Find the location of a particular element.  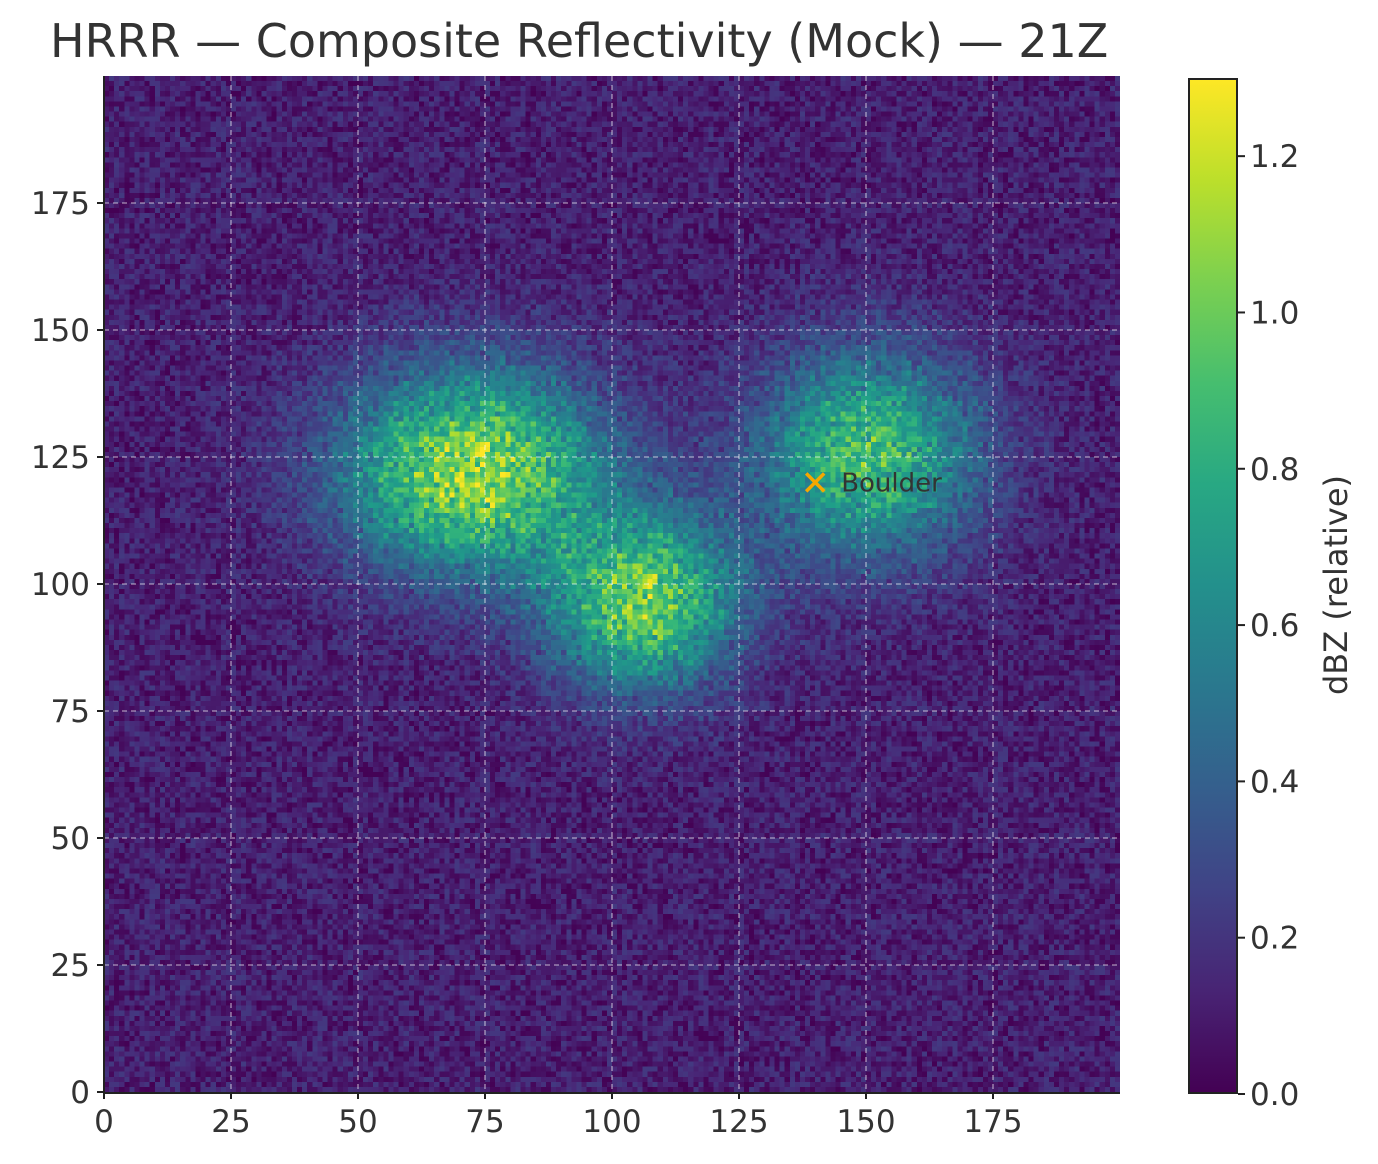

annotations: Boulder is located at coordinates (873, 483).